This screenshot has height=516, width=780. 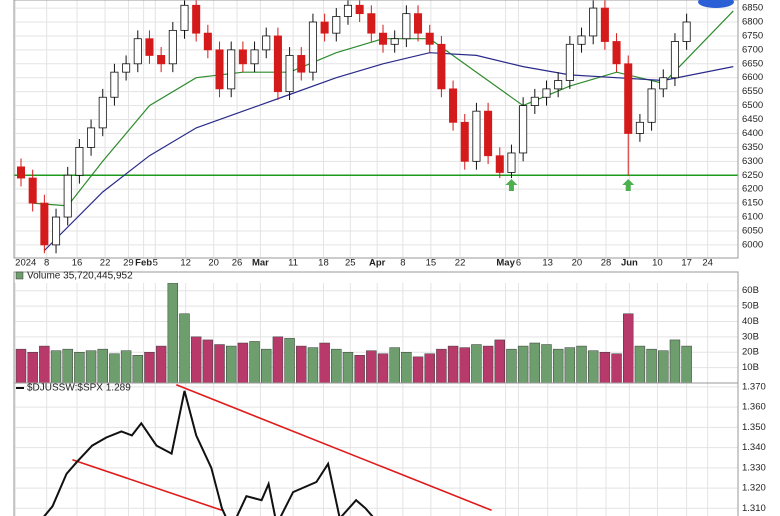 I want to click on volume-header: Volume 35,720,445,952, so click(x=80, y=276).